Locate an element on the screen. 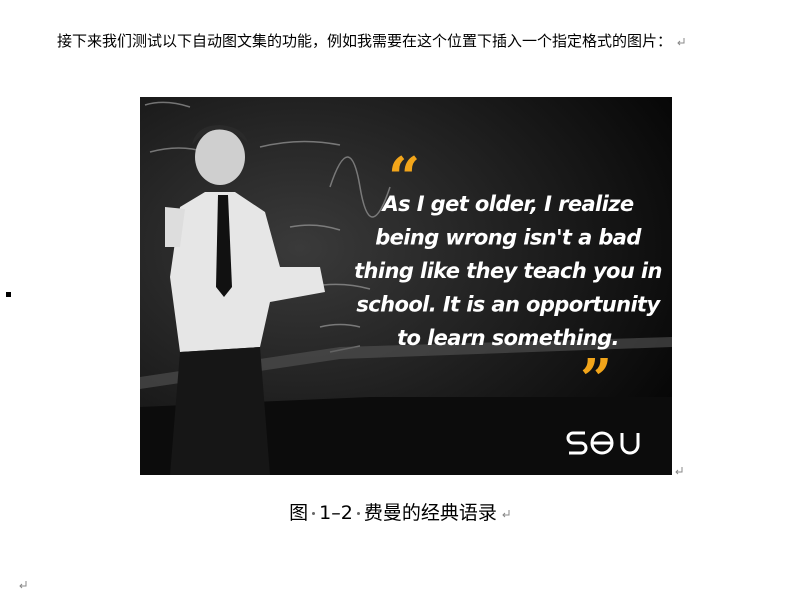 This screenshot has width=800, height=611. quote-line: being wrong isn't a bad is located at coordinates (508, 238).